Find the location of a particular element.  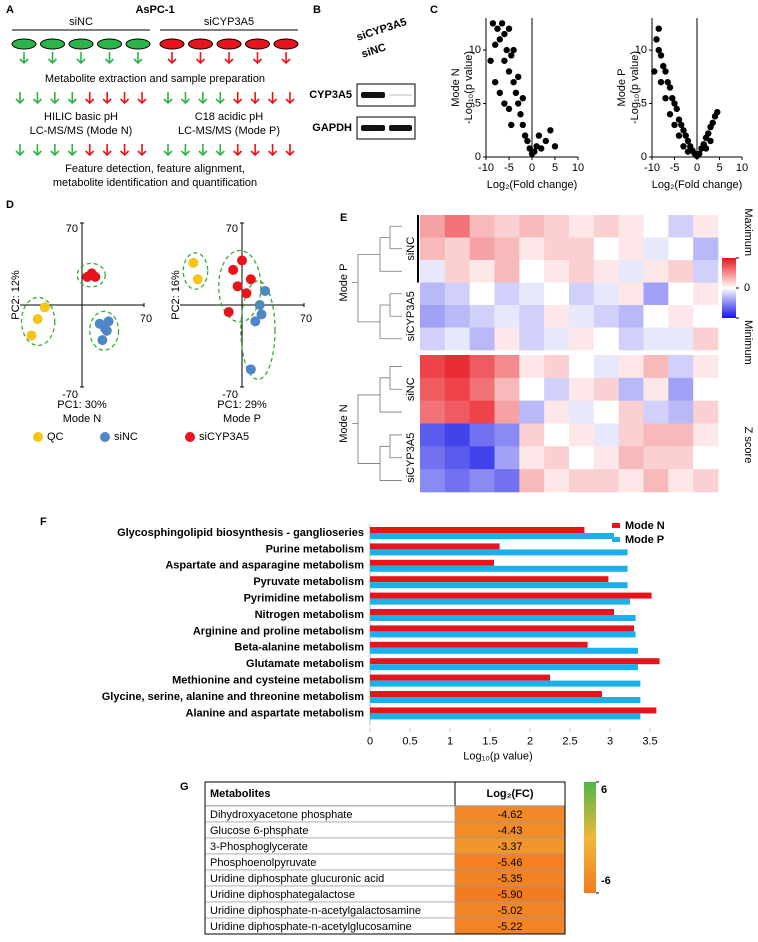

panel-label: A is located at coordinates (10, 10).